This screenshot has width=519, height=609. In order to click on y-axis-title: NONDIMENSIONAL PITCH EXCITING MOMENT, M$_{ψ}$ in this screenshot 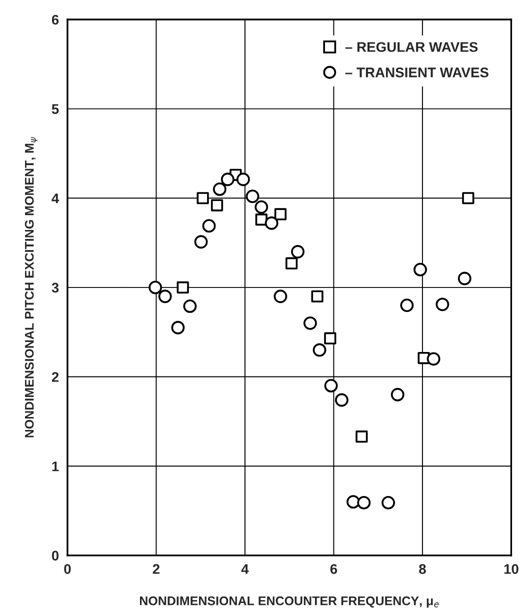, I will do `click(31, 287)`.